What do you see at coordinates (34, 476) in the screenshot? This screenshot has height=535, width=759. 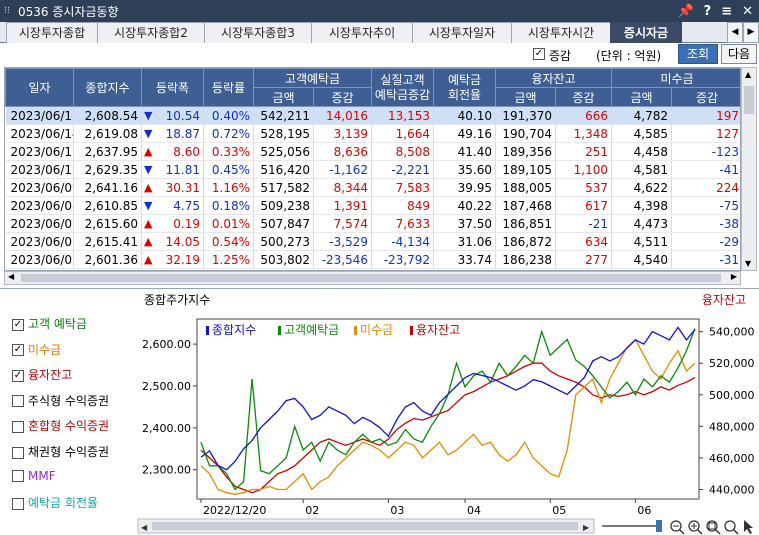 I see `series-toggle-item: MMF` at bounding box center [34, 476].